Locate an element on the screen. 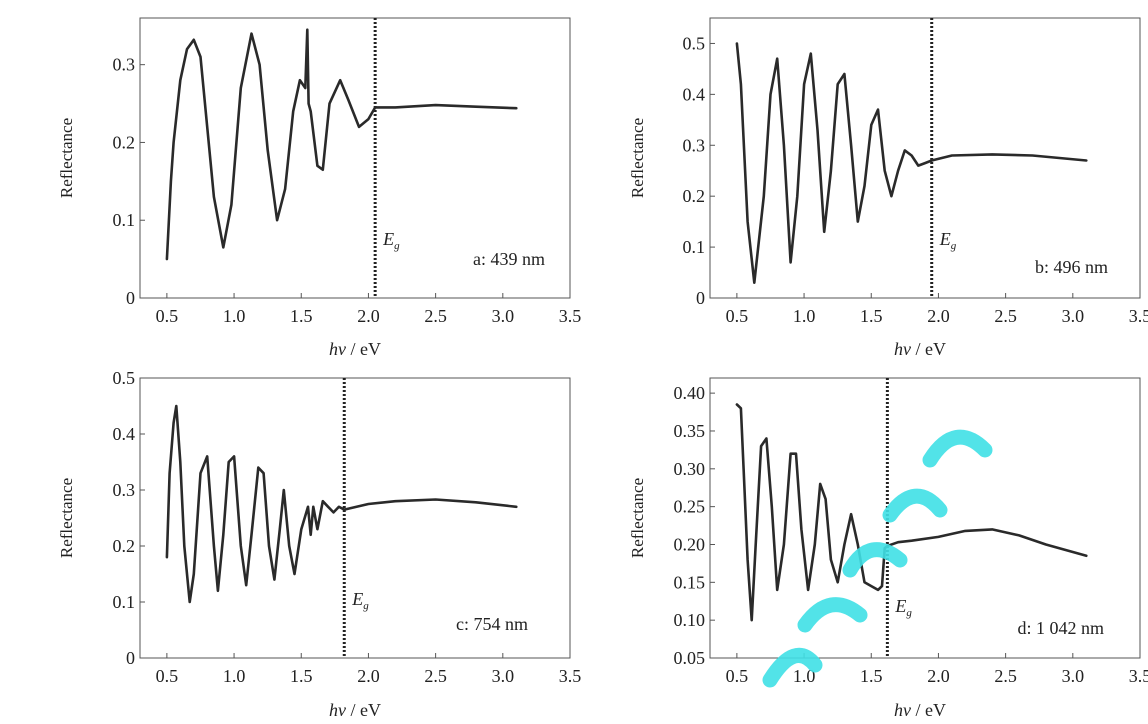 This screenshot has width=1148, height=724. y-tick-label: 0.05 is located at coordinates (690, 658).